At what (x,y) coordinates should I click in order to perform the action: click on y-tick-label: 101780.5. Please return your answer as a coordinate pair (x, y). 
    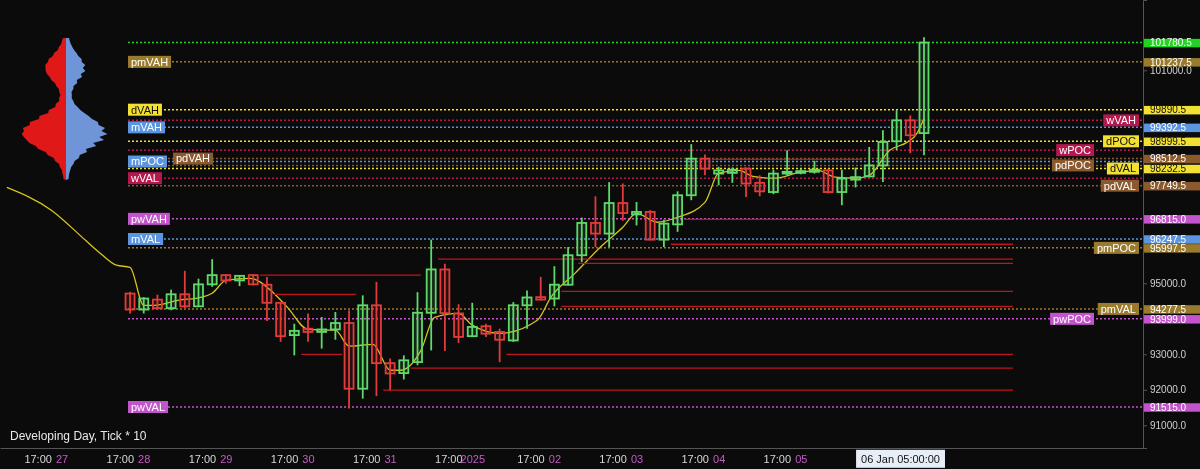
    Looking at the image, I should click on (1171, 43).